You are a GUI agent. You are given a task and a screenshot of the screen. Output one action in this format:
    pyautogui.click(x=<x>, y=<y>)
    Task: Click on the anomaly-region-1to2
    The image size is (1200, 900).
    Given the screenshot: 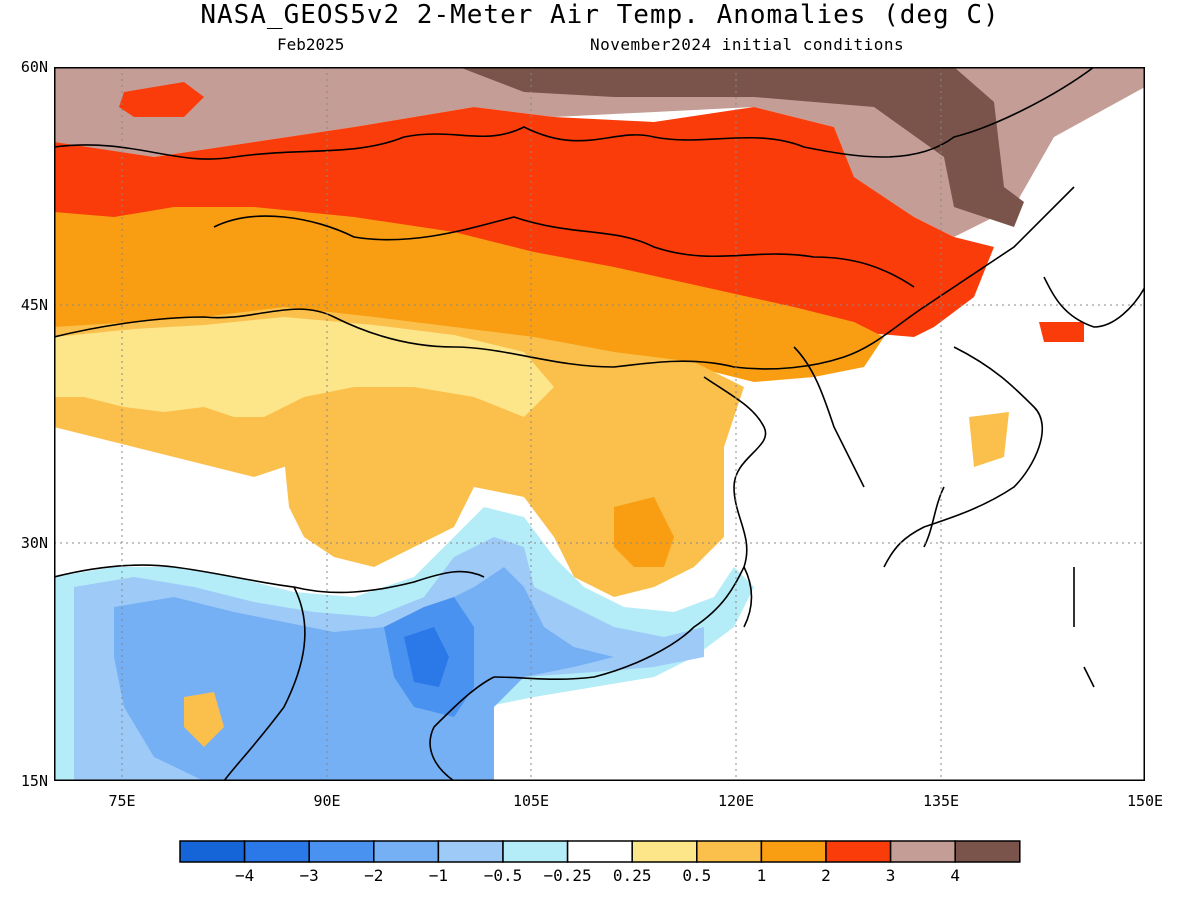 What is the action you would take?
    pyautogui.click(x=469, y=294)
    